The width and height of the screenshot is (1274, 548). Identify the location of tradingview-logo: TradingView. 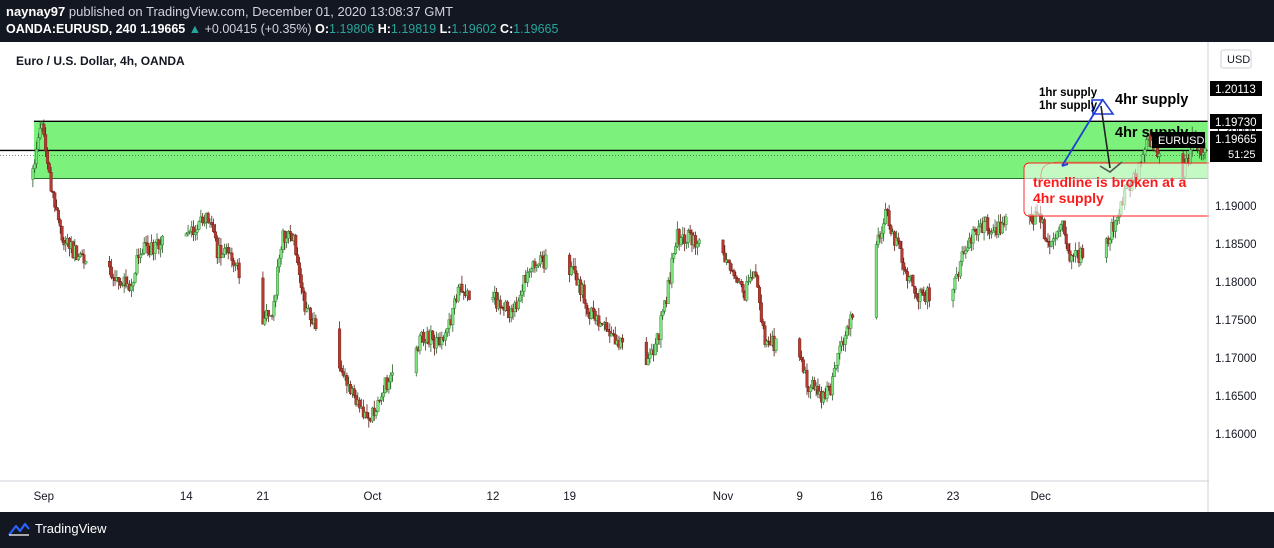
(57, 528).